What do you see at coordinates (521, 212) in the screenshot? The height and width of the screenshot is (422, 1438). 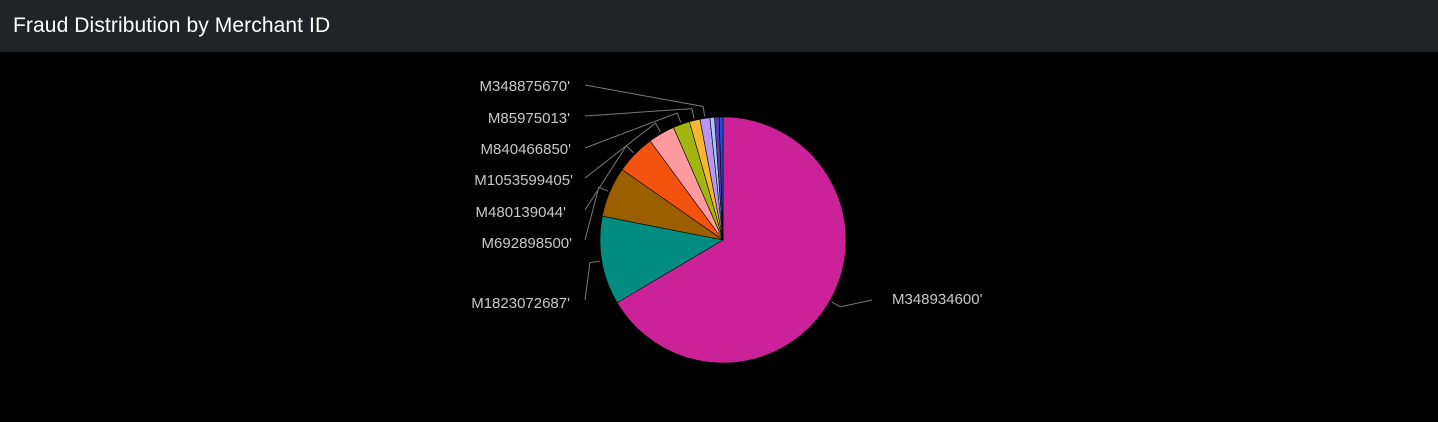 I see `pie-slice-label: M480139044'` at bounding box center [521, 212].